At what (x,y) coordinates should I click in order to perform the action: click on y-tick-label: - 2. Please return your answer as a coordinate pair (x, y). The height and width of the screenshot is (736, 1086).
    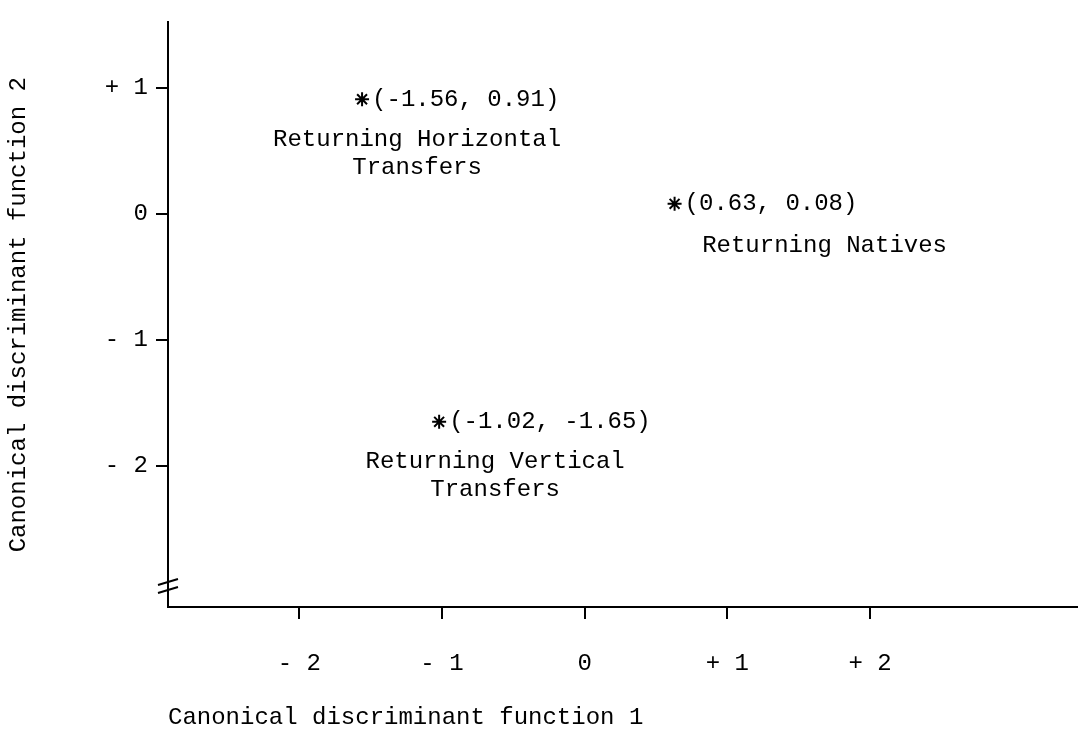
    Looking at the image, I should click on (126, 466).